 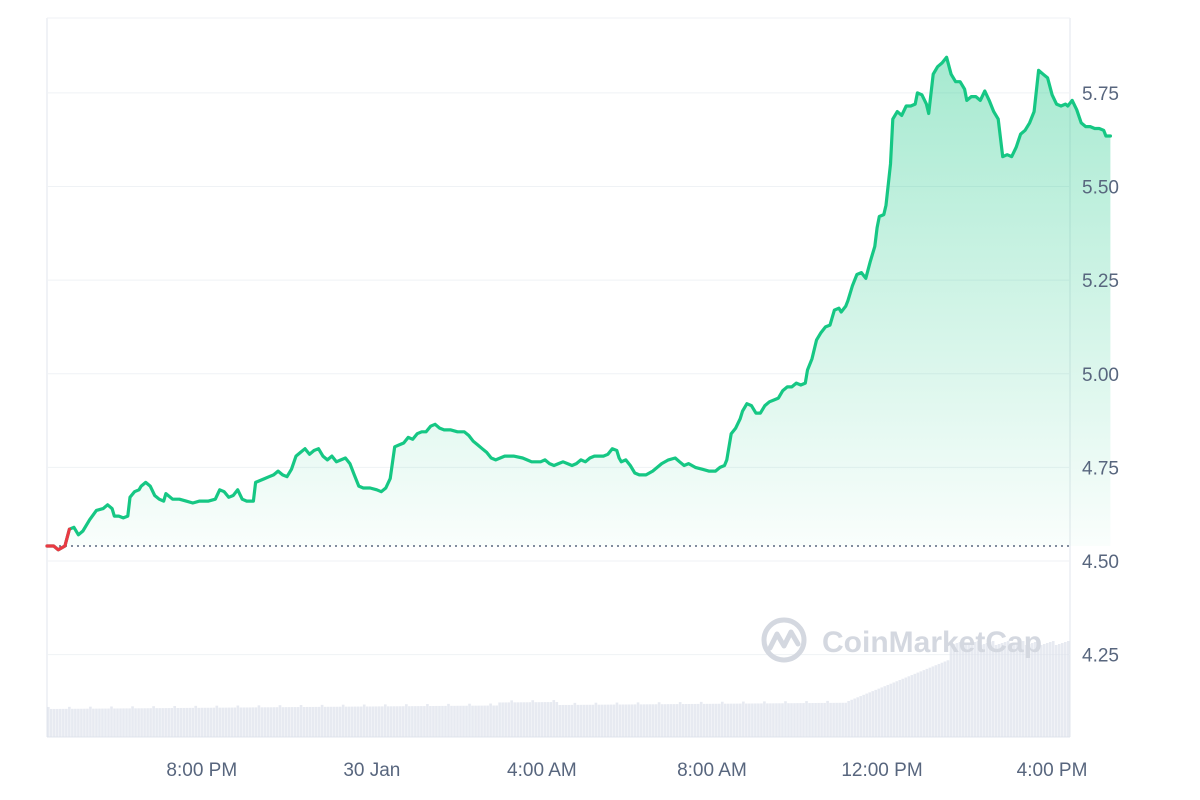 I want to click on y-axis: 5.75 5.50 5.25 5.00 4.75 4.50 4.25, so click(x=1100, y=375).